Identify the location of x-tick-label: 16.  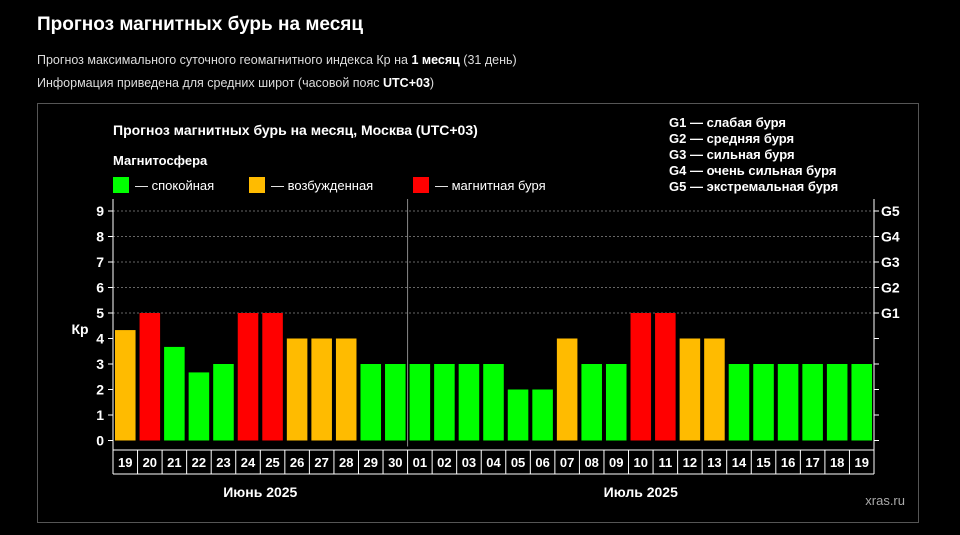
(788, 462).